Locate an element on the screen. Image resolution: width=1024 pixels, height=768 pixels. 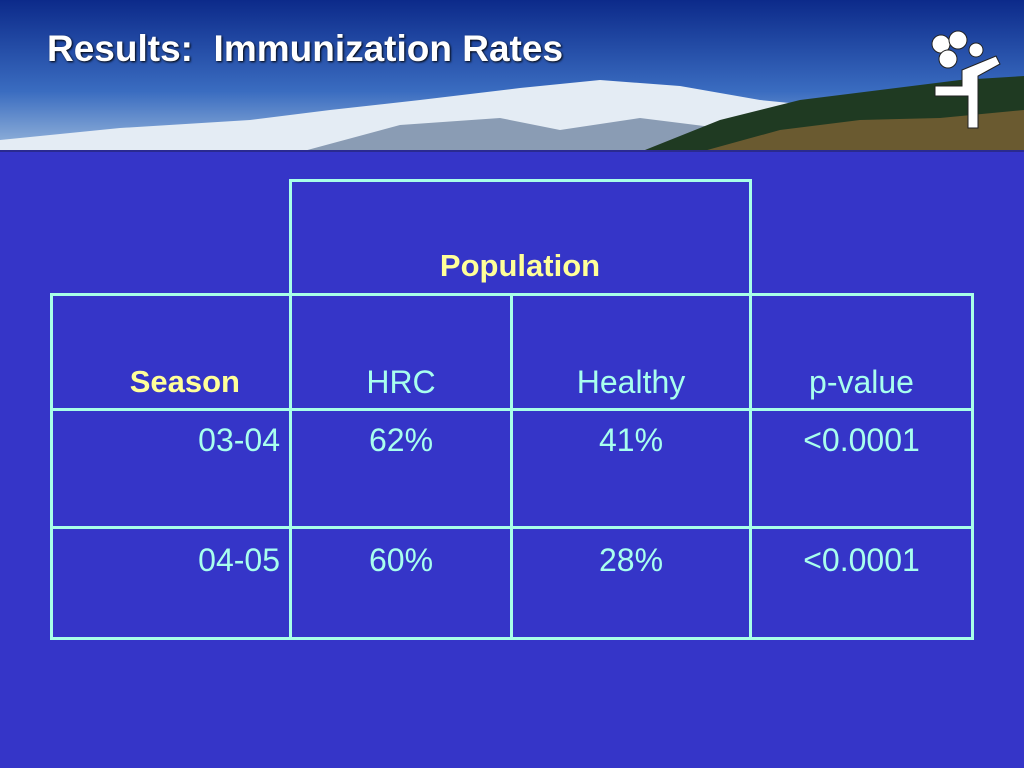
cell: 03-04 is located at coordinates (239, 440).